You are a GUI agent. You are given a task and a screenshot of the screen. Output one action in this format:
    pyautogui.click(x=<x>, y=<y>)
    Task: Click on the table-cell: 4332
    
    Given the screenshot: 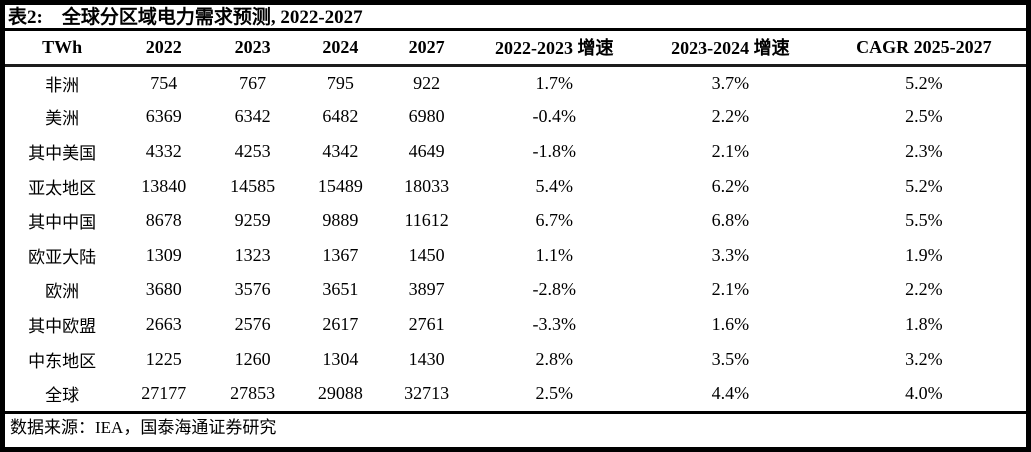 What is the action you would take?
    pyautogui.click(x=163, y=150)
    